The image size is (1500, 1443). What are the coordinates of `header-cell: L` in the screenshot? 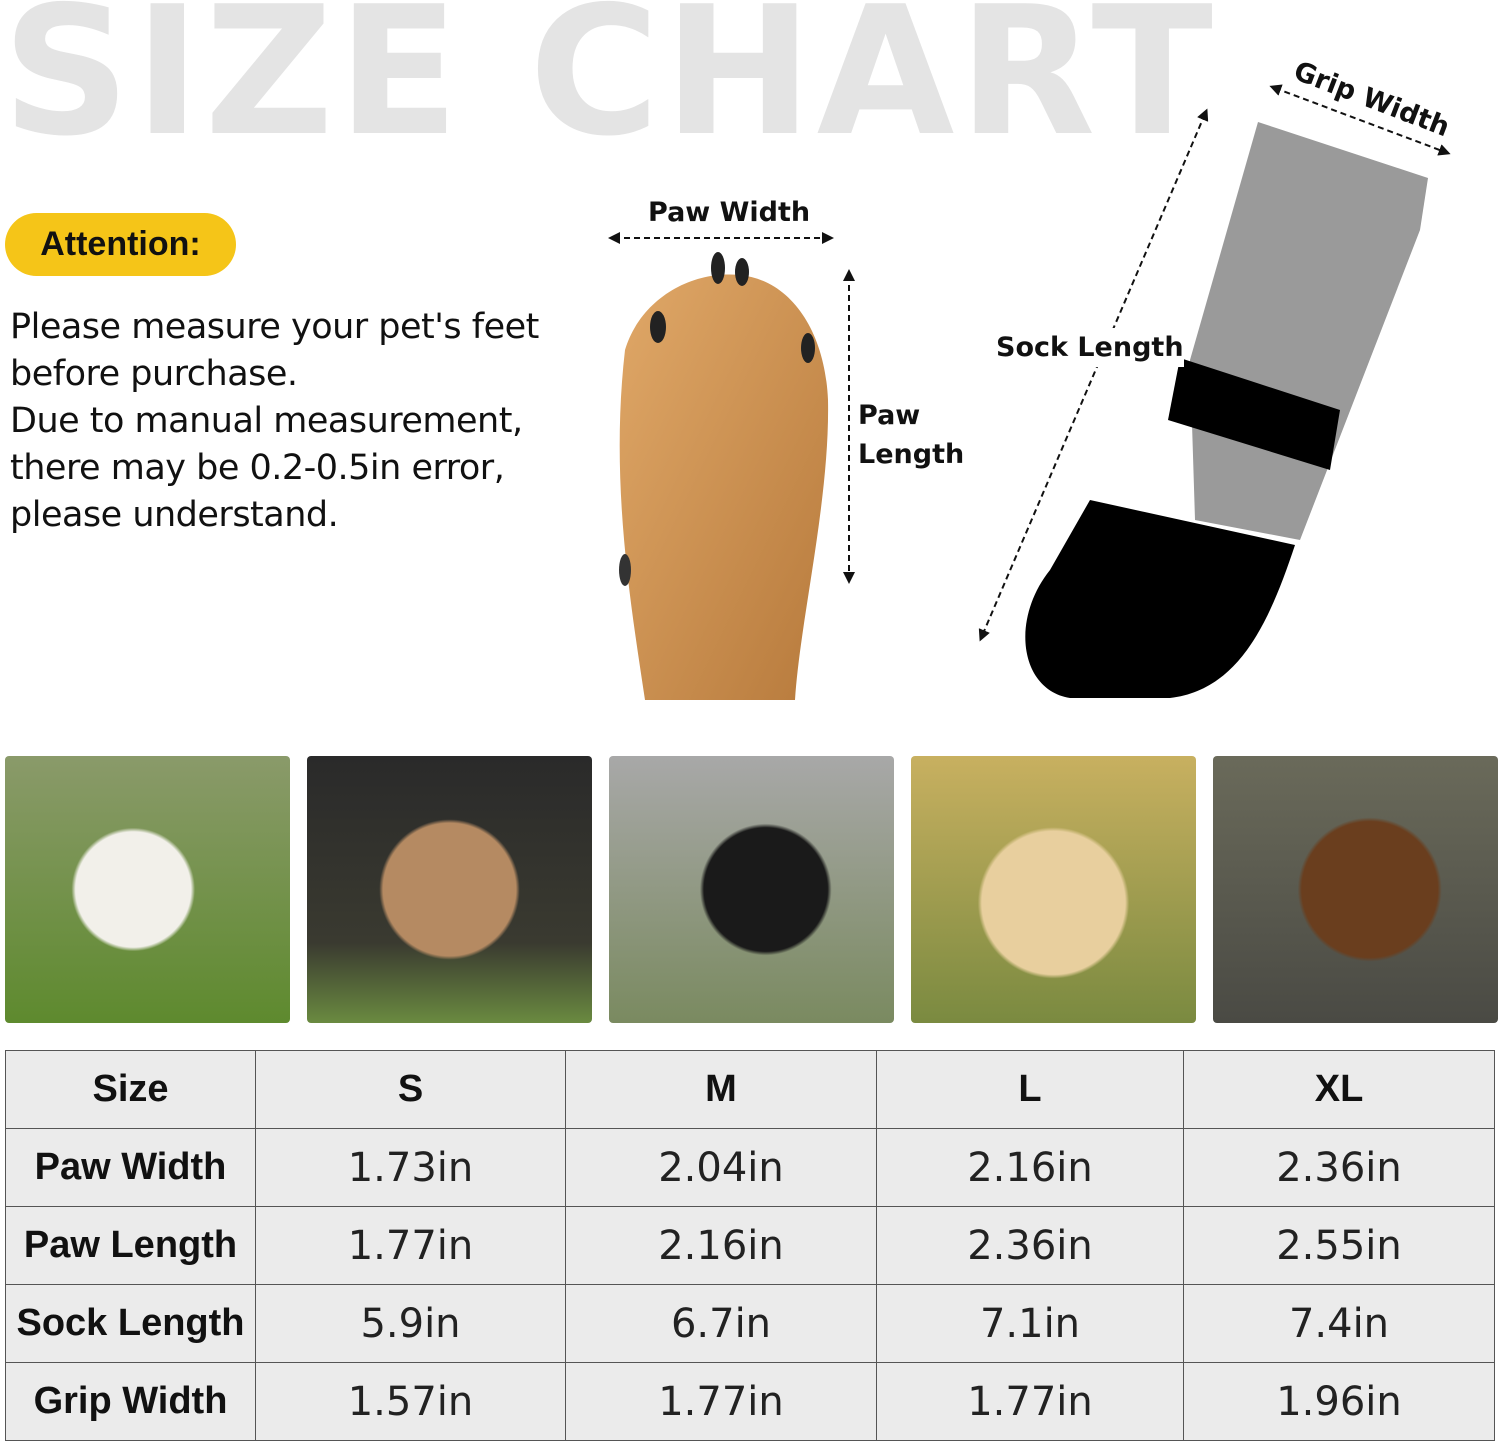 It's located at (1030, 1089).